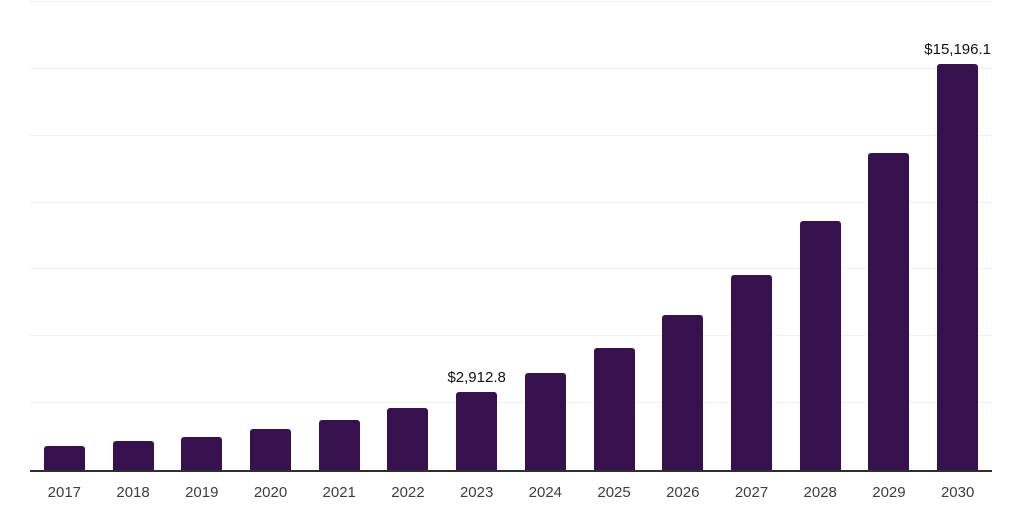 Image resolution: width=1024 pixels, height=512 pixels. What do you see at coordinates (64, 457) in the screenshot?
I see `bar-2017` at bounding box center [64, 457].